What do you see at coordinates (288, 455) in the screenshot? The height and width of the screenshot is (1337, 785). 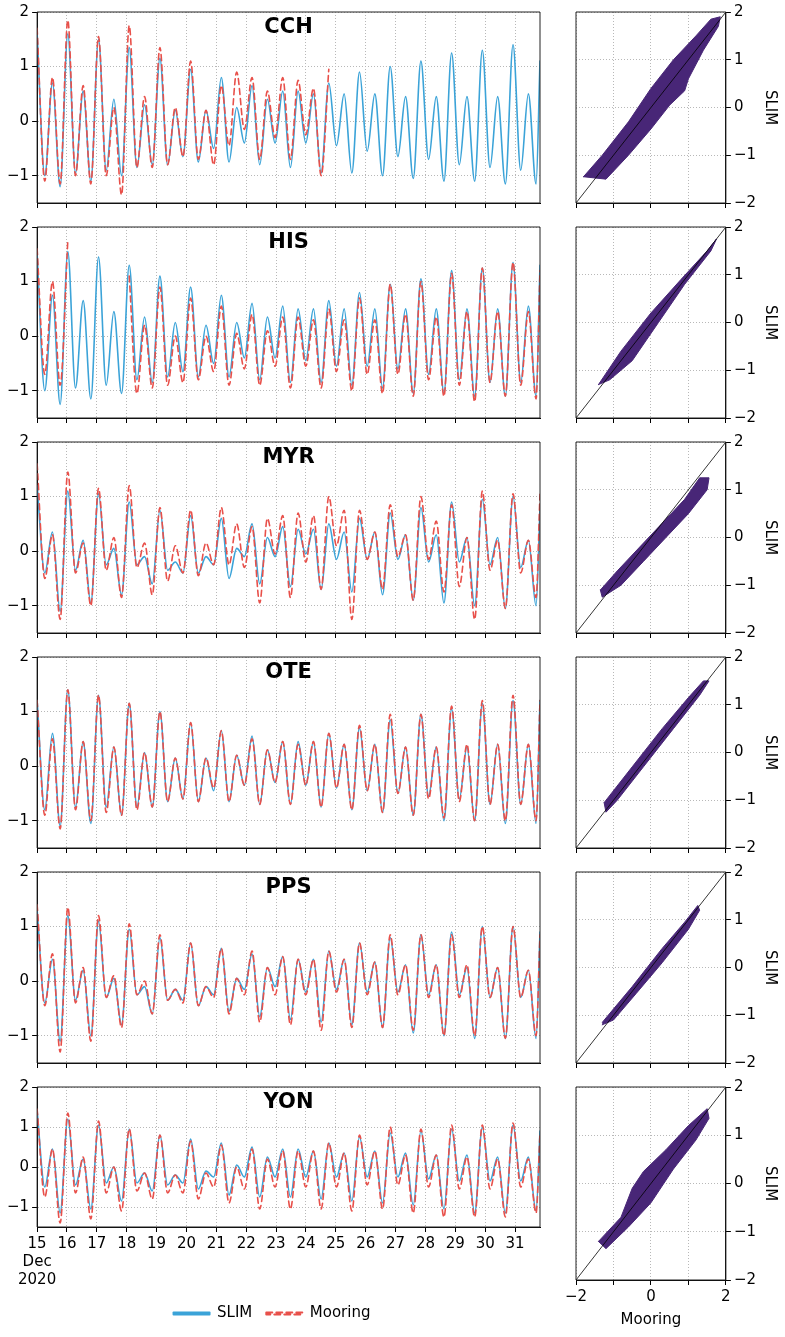 I see `chart-title: MYR` at bounding box center [288, 455].